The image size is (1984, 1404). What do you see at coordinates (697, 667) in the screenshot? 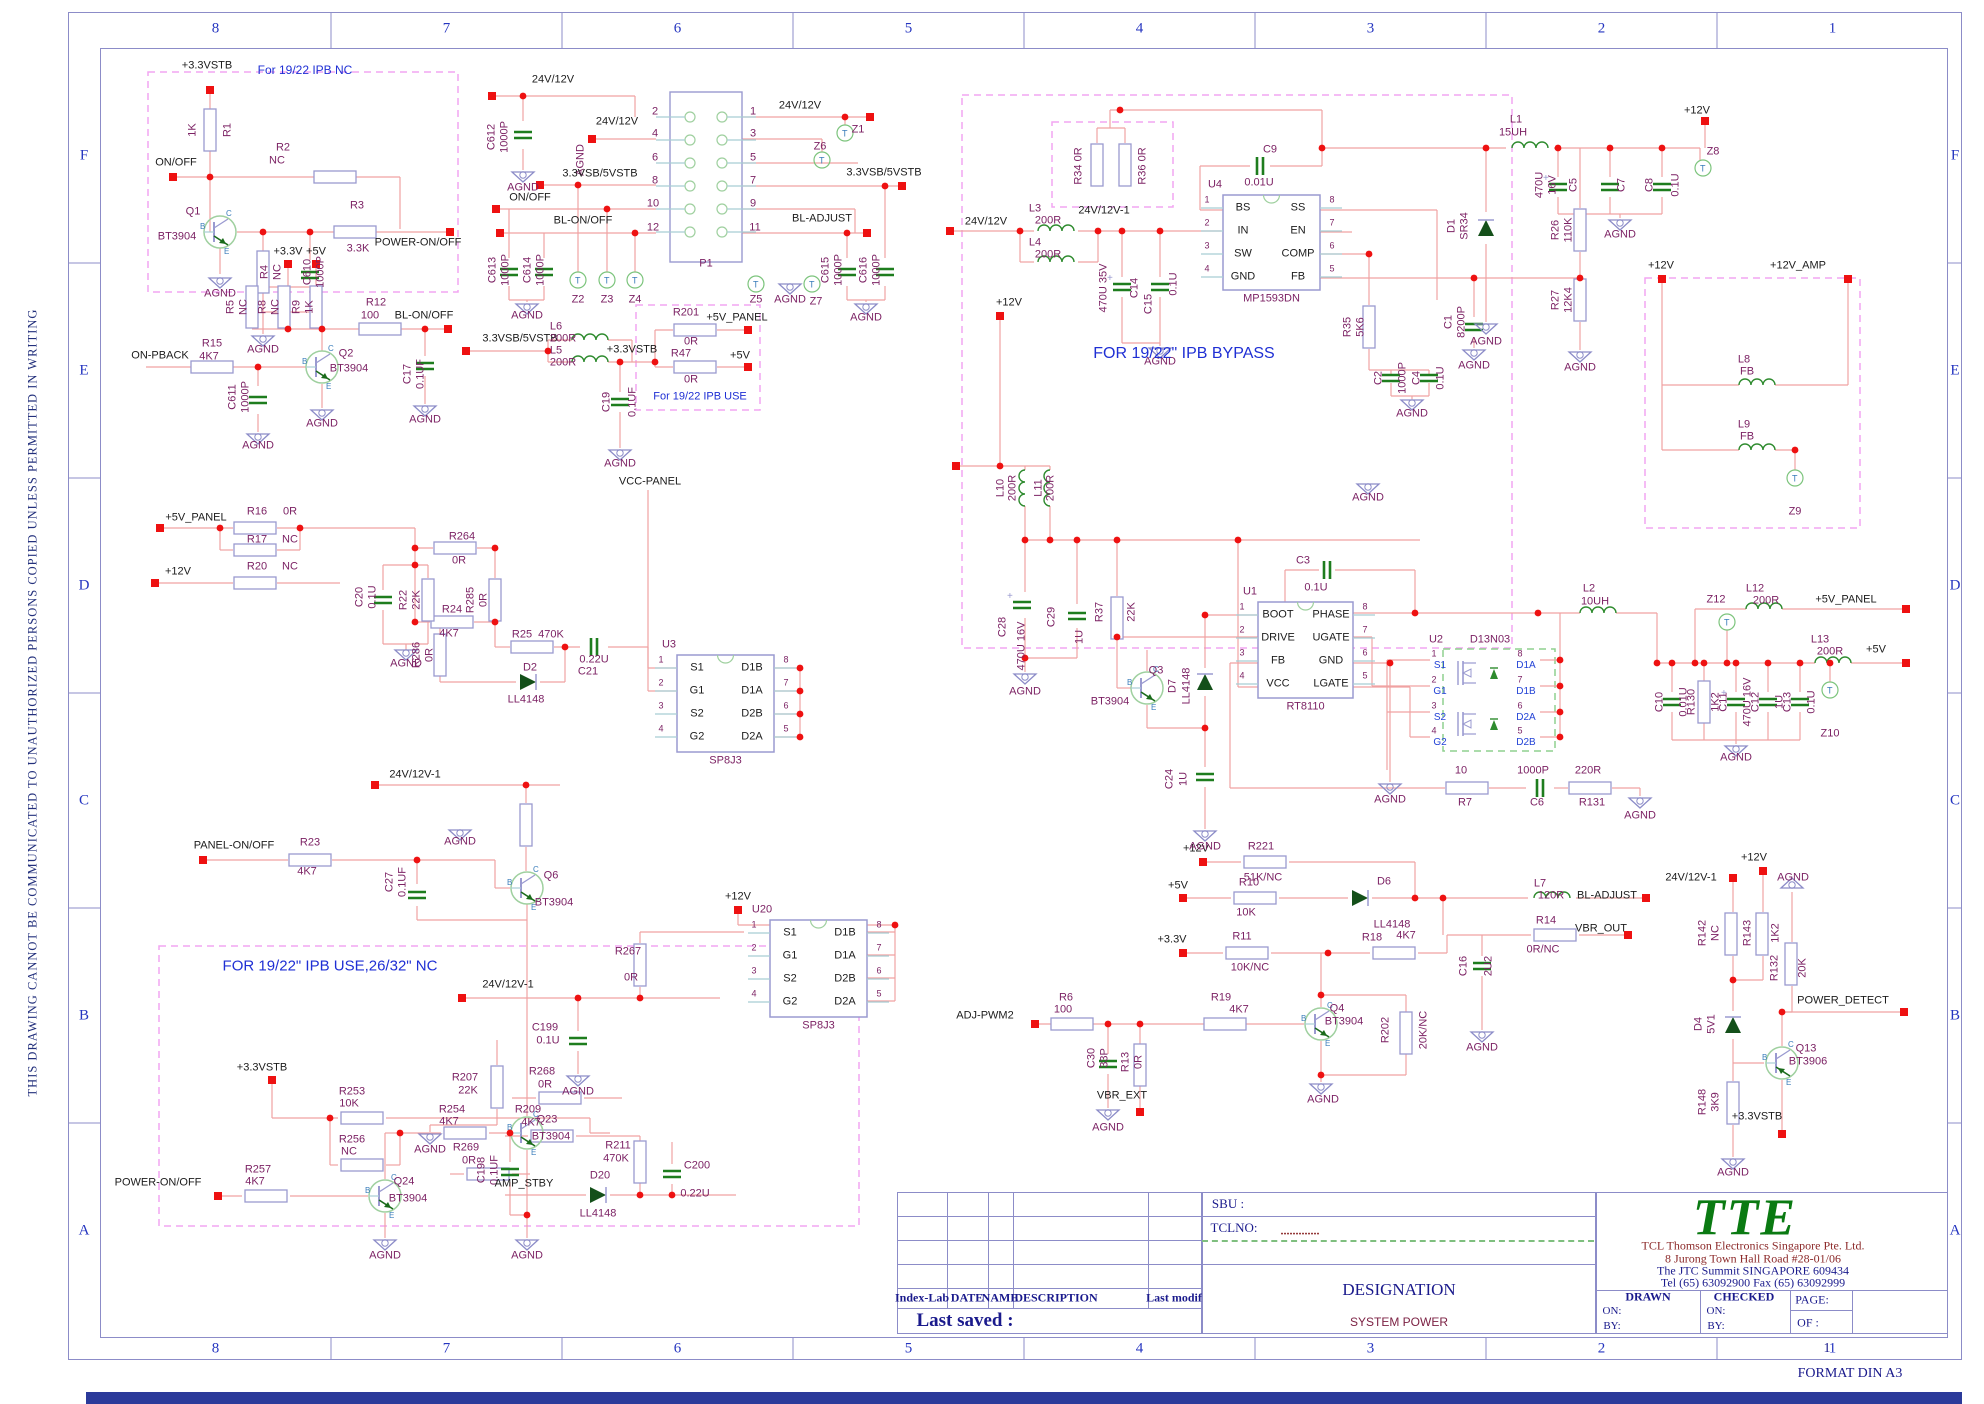
I see `ic-pin-name: S1` at bounding box center [697, 667].